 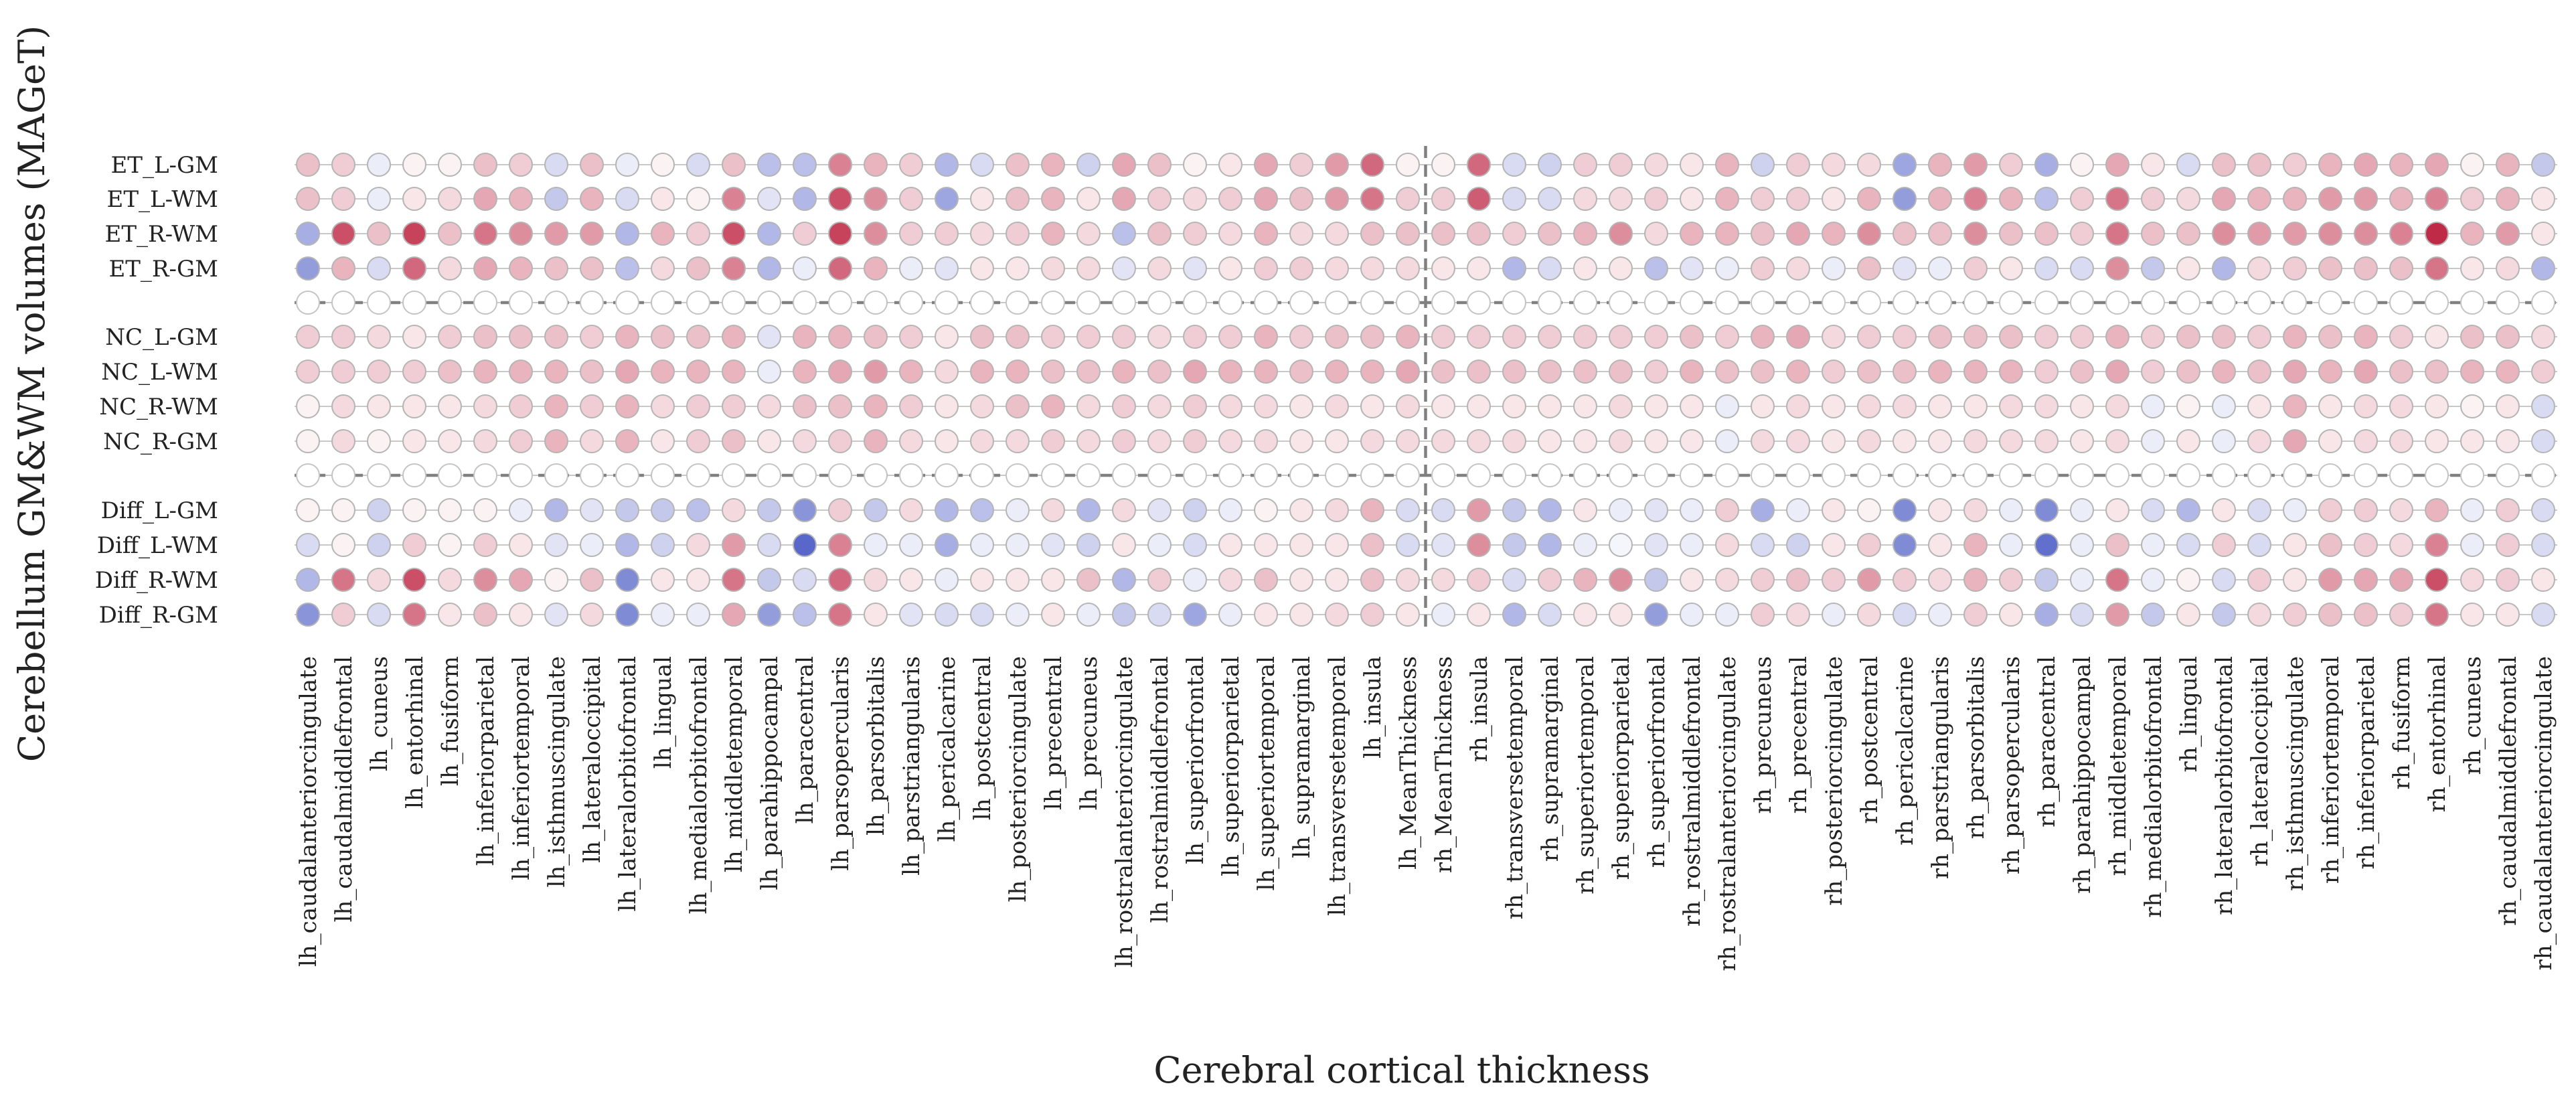 What do you see at coordinates (806, 739) in the screenshot?
I see `column-label: lh_paracentral` at bounding box center [806, 739].